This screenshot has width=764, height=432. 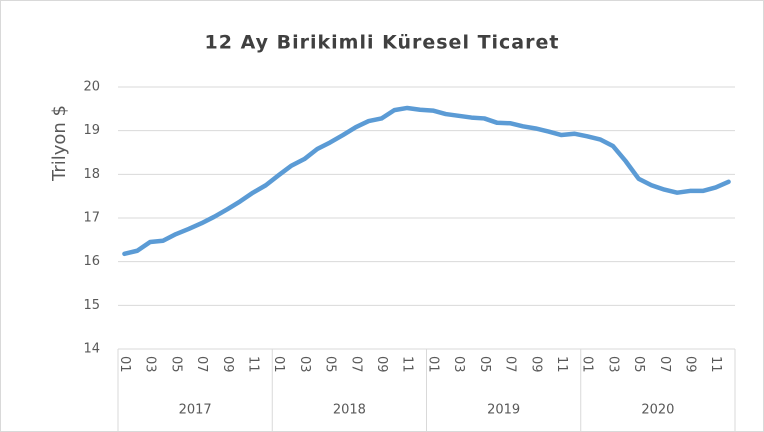 What do you see at coordinates (503, 410) in the screenshot?
I see `group-label: 2019` at bounding box center [503, 410].